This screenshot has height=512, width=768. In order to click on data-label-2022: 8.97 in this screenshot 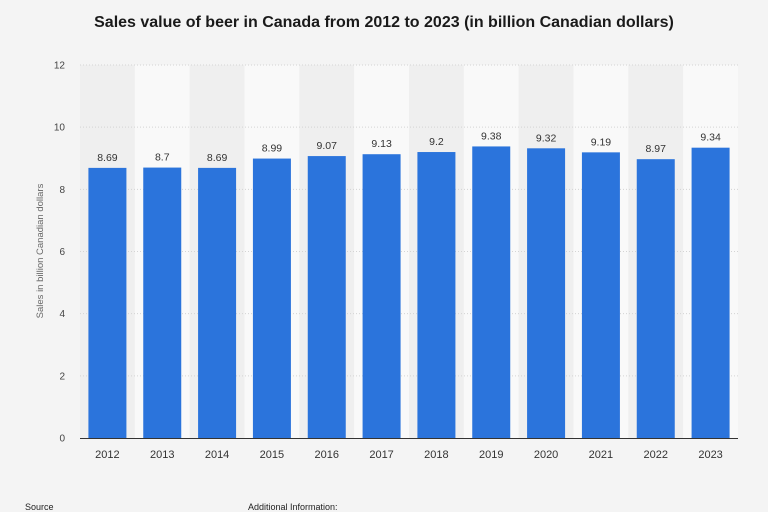, I will do `click(656, 149)`.